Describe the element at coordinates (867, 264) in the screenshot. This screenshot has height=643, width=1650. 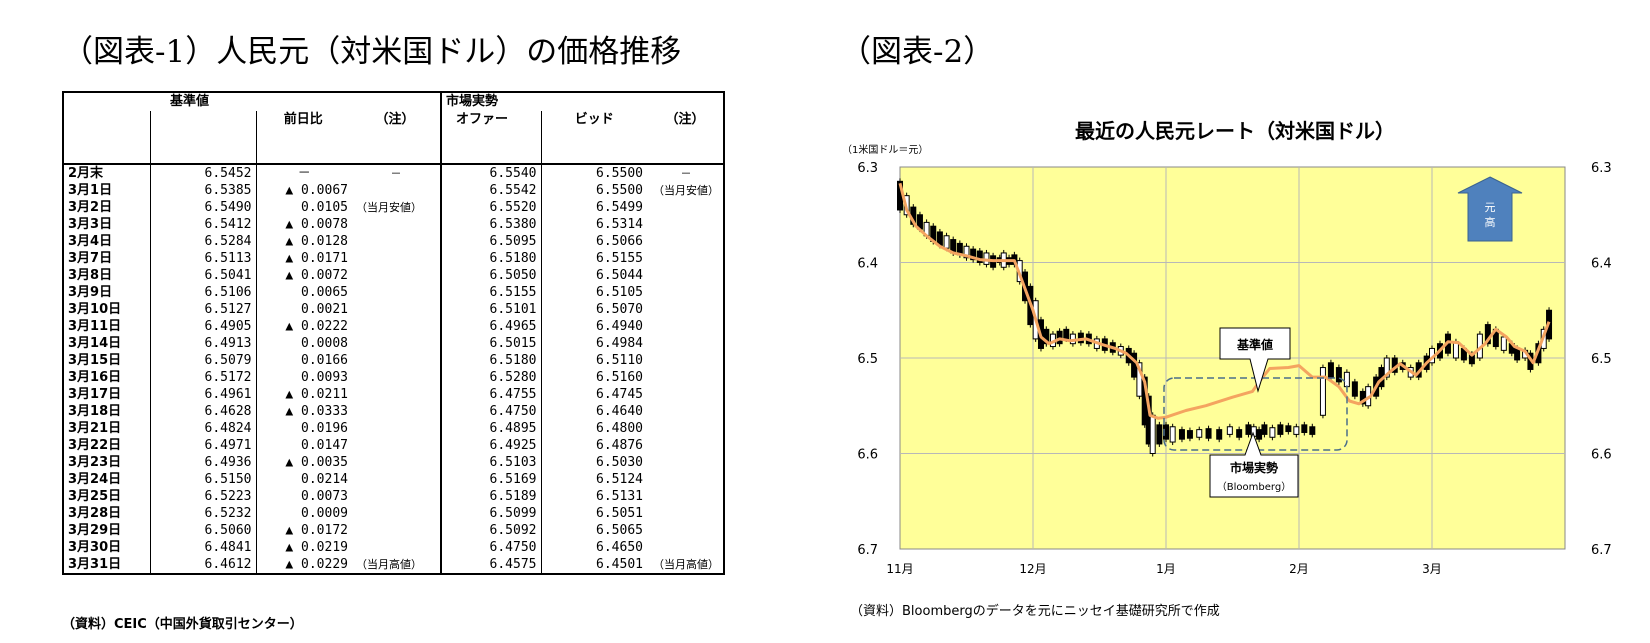
I see `y-tick-left: 6.4` at that location.